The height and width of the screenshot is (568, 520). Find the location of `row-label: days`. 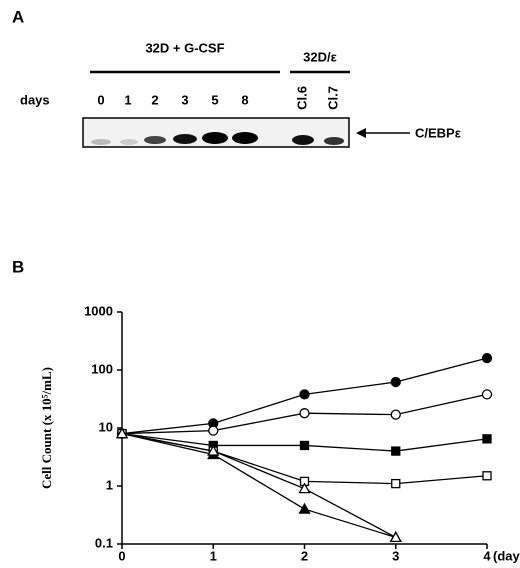

row-label: days is located at coordinates (35, 99).